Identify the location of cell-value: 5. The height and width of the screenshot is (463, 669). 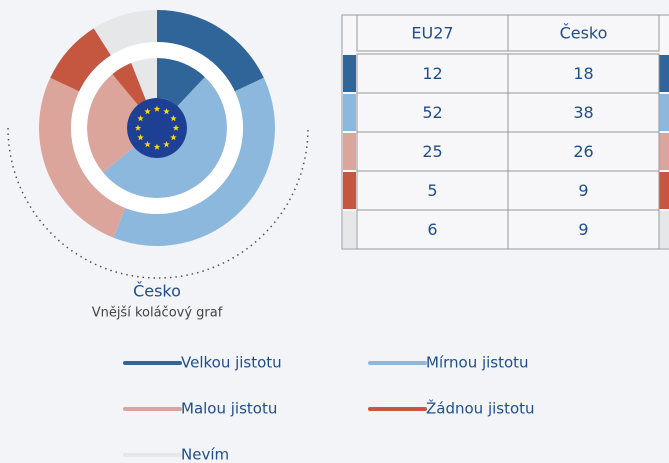
(432, 190).